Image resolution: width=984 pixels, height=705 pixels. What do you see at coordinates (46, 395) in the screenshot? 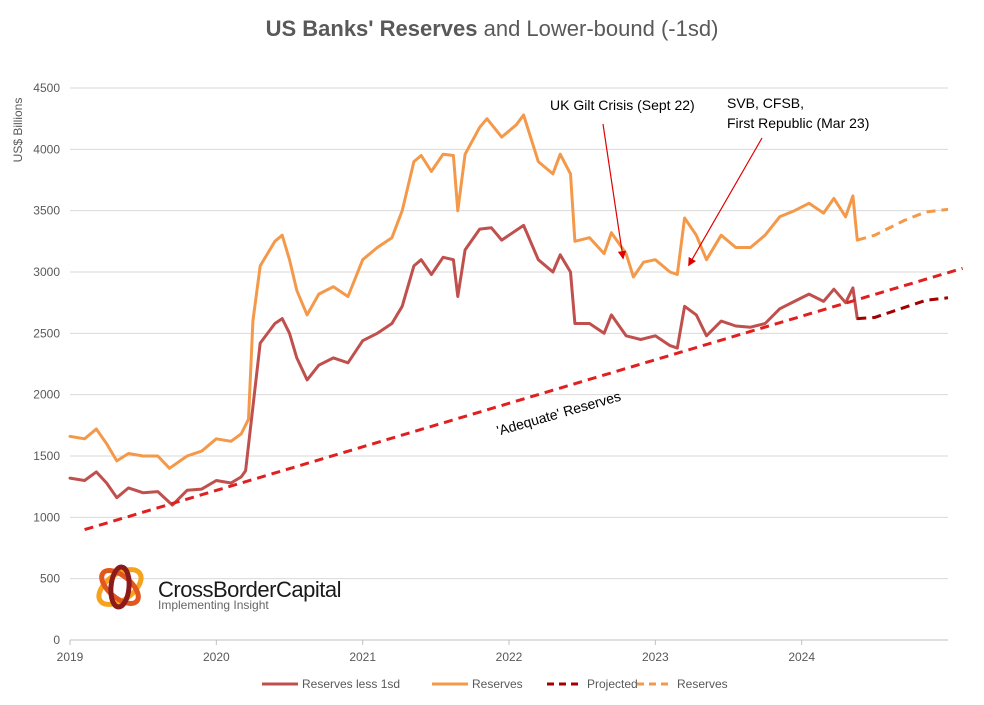
I see `y-tick-label: 2000` at bounding box center [46, 395].